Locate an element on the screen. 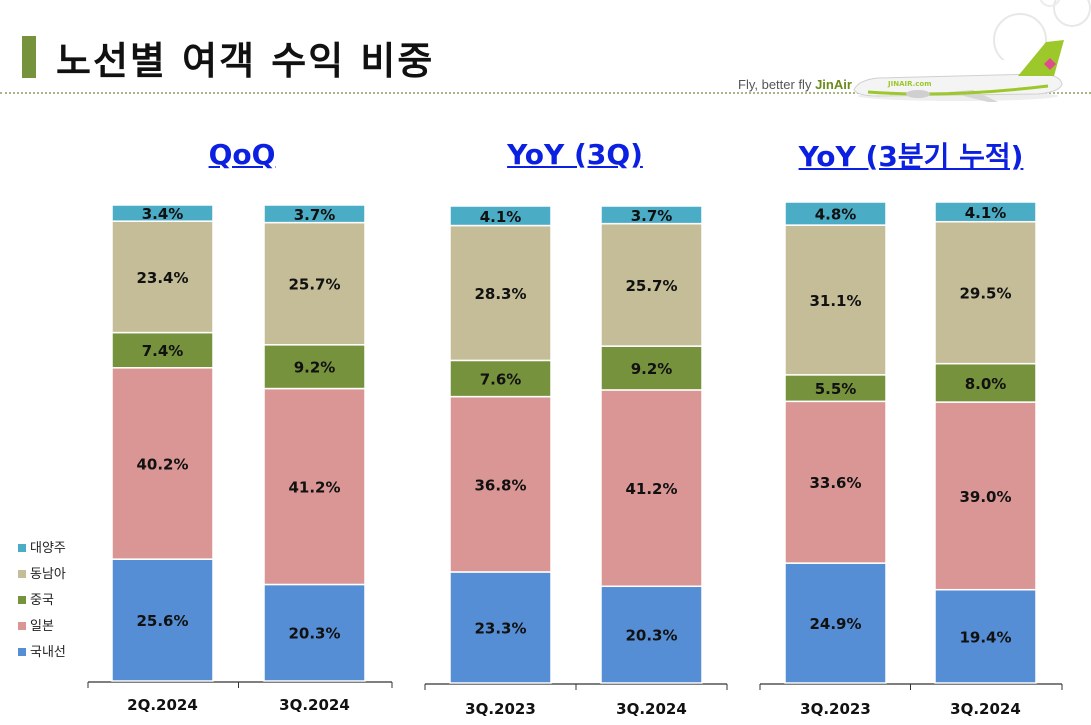  data-label: 7.4% is located at coordinates (163, 351).